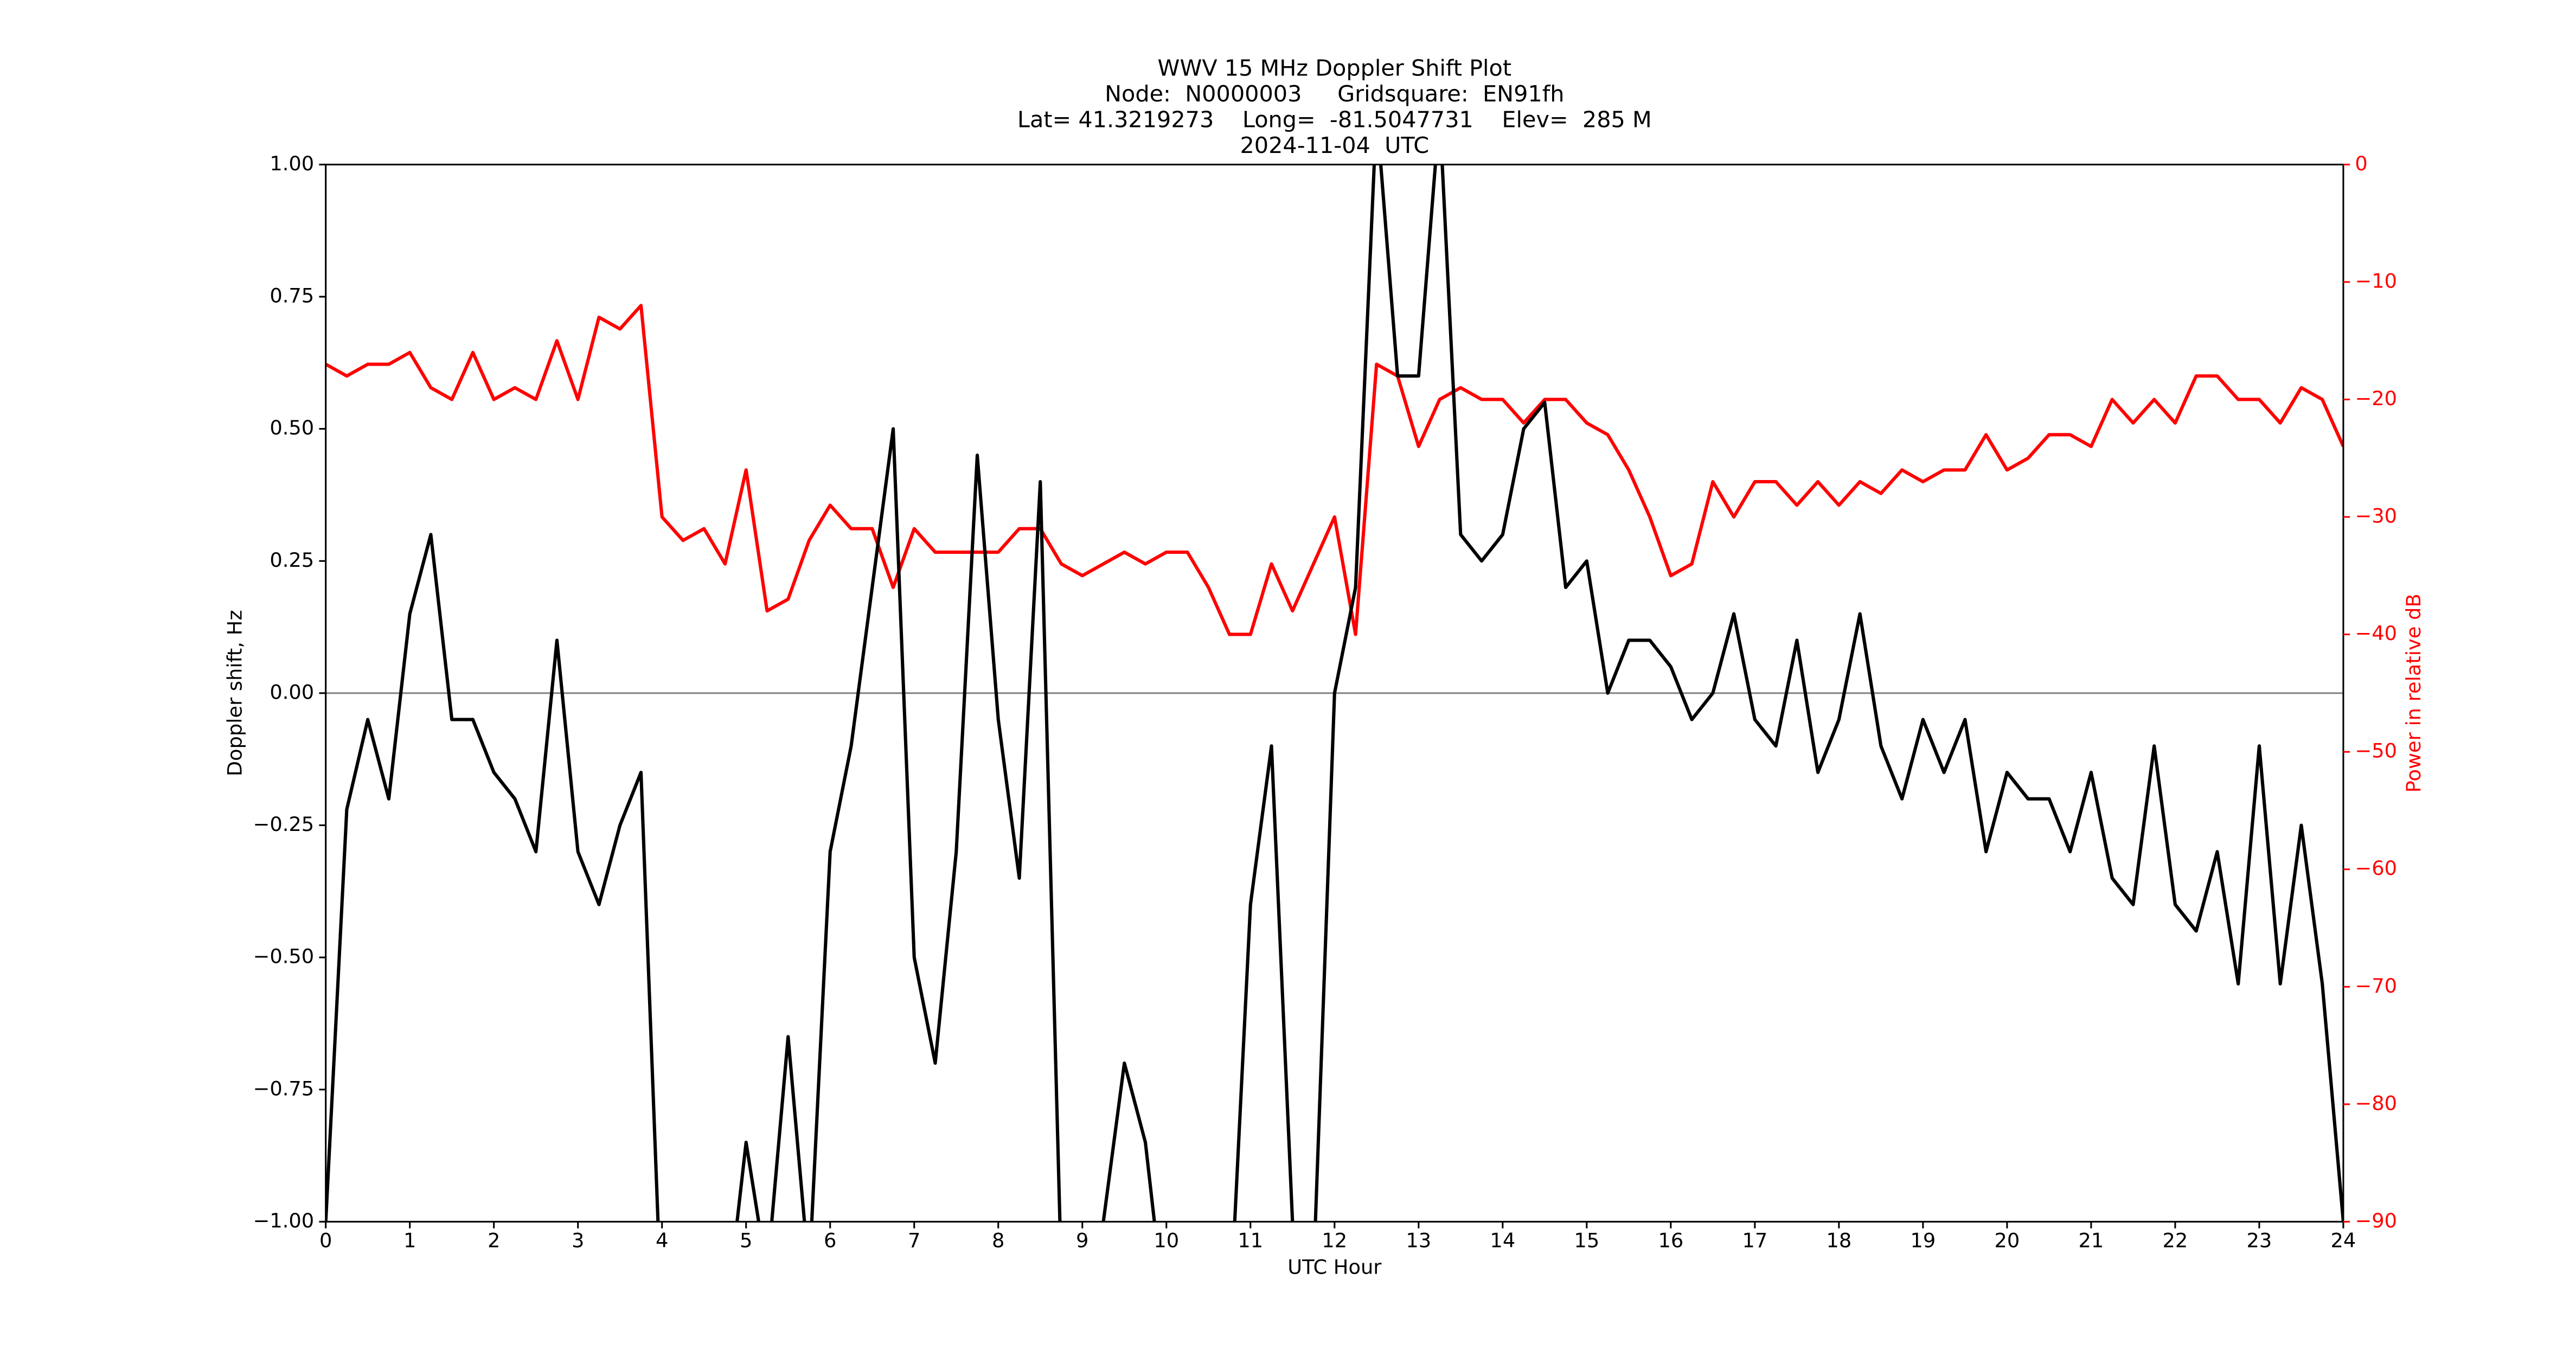  I want to click on x-tick-label: 11, so click(1250, 1240).